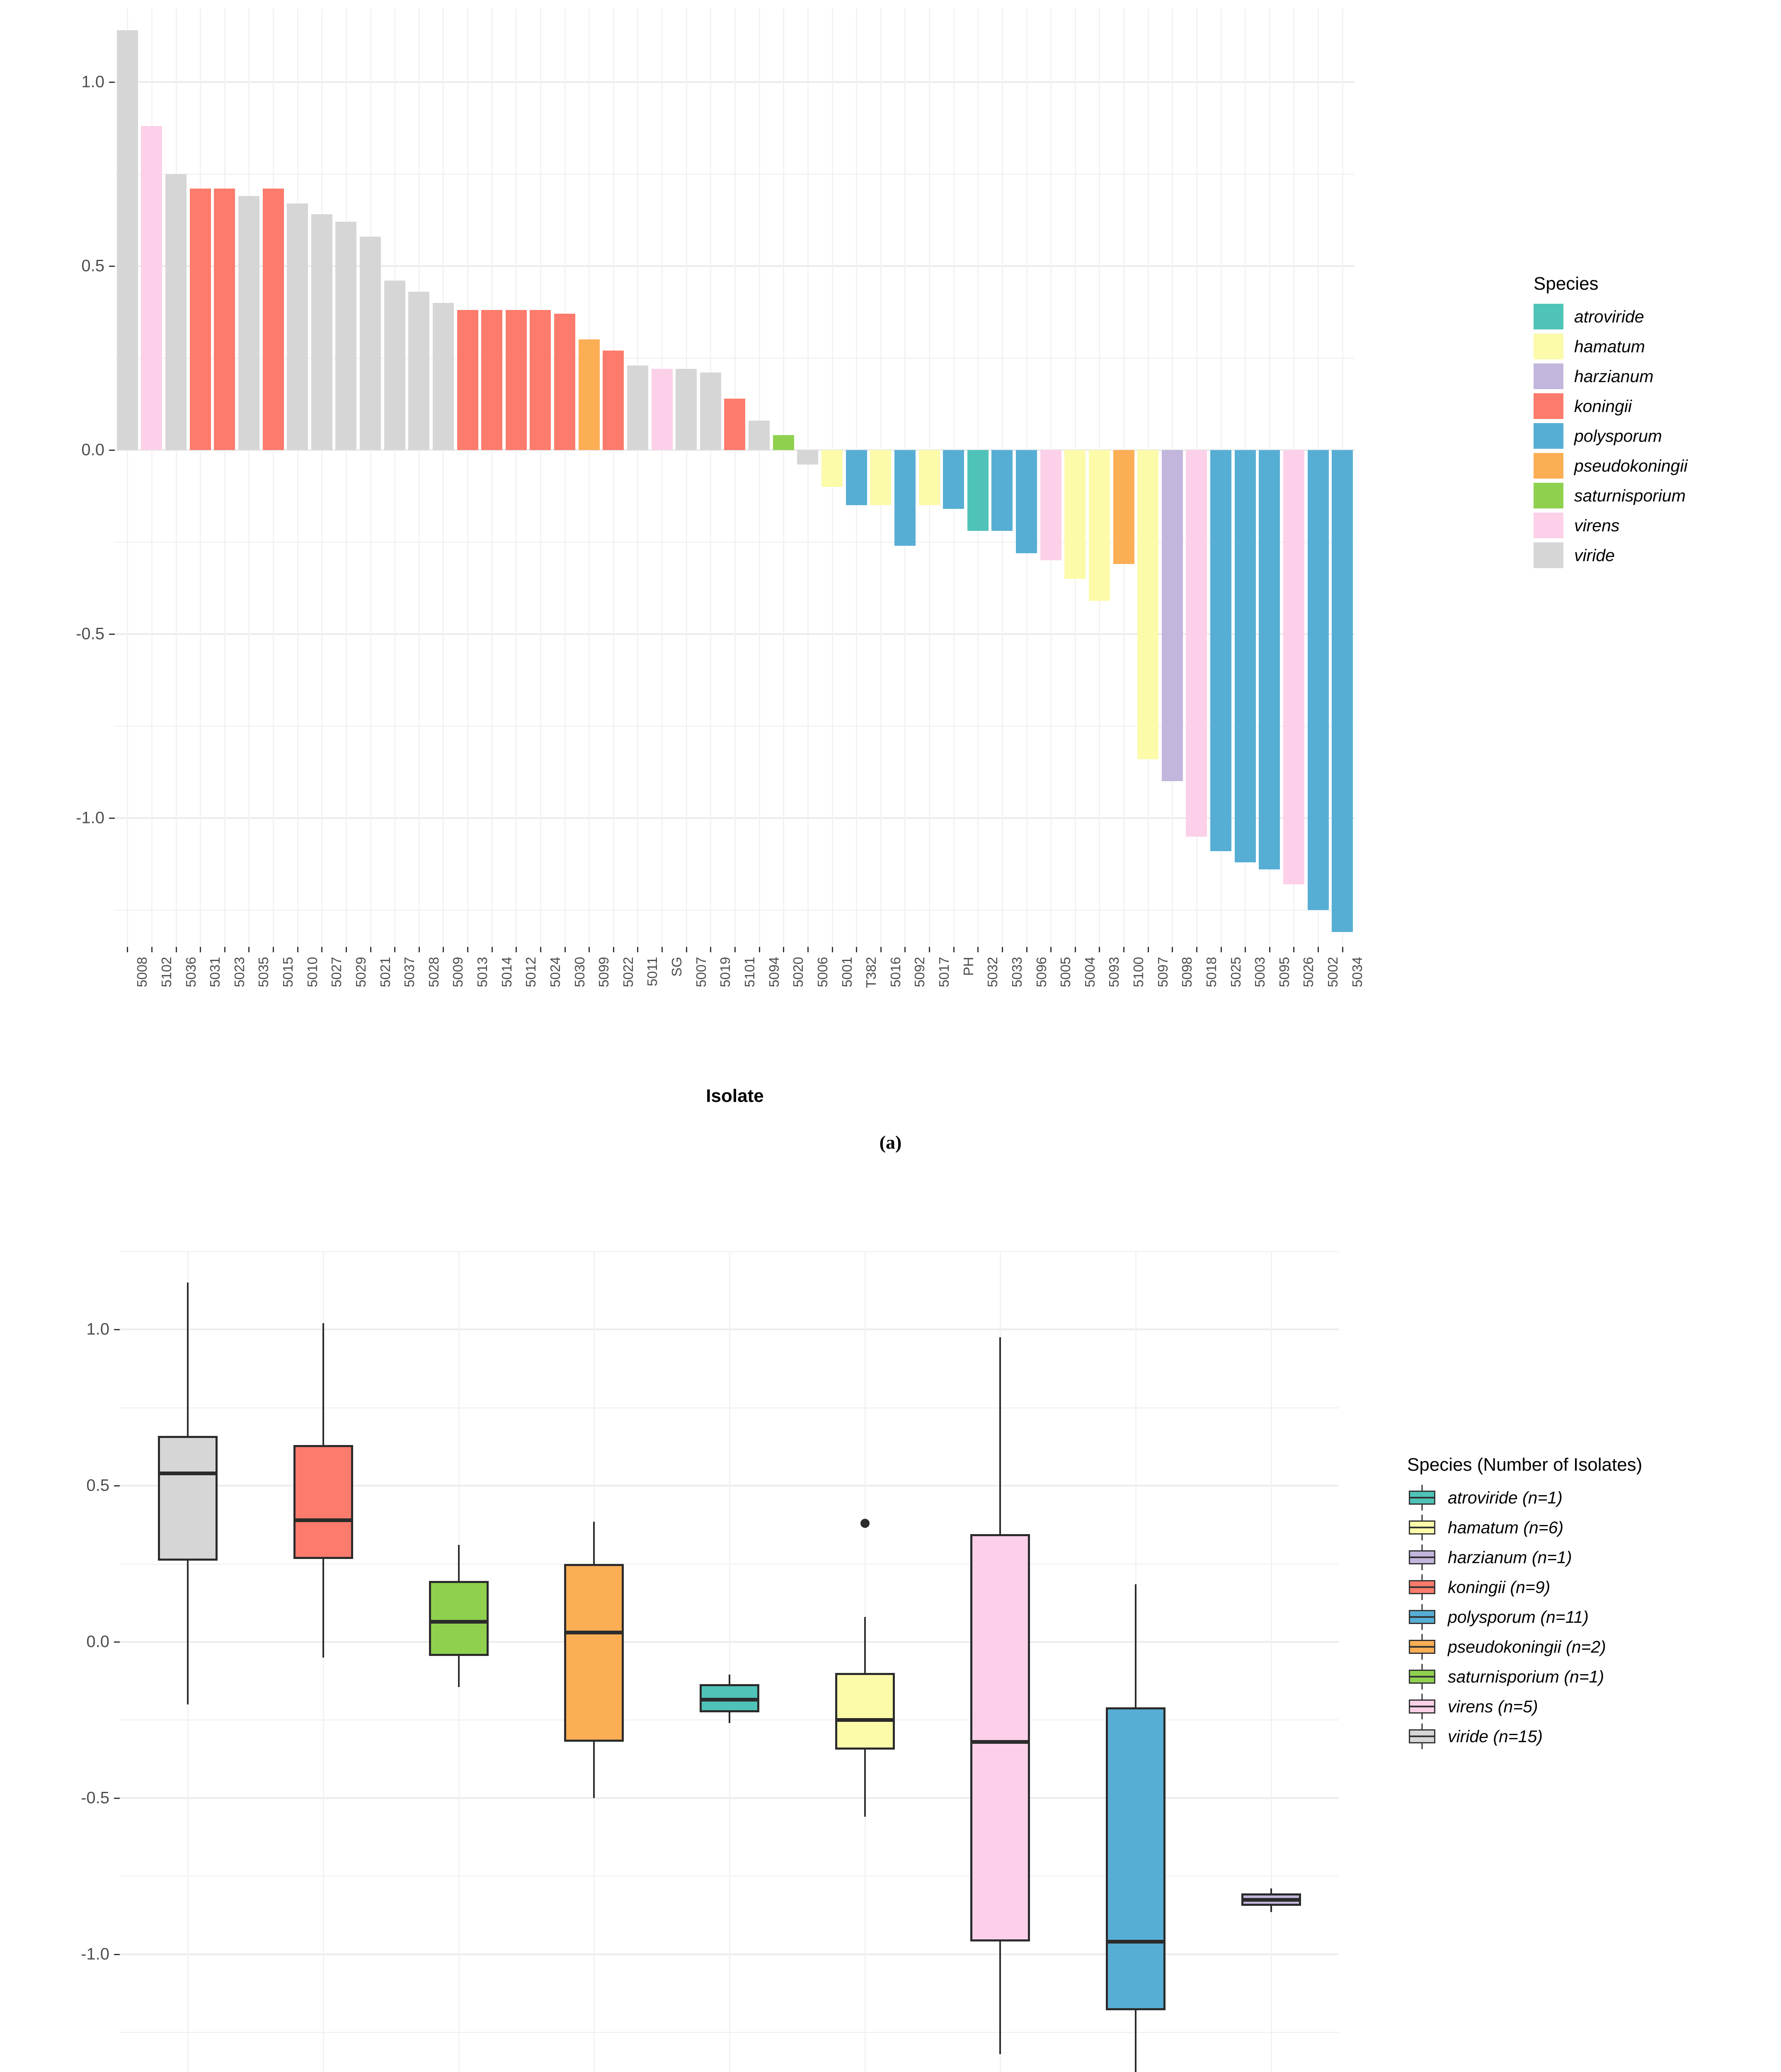  What do you see at coordinates (1495, 1736) in the screenshot?
I see `legend-label-viride (n=15): viride (n=15)` at bounding box center [1495, 1736].